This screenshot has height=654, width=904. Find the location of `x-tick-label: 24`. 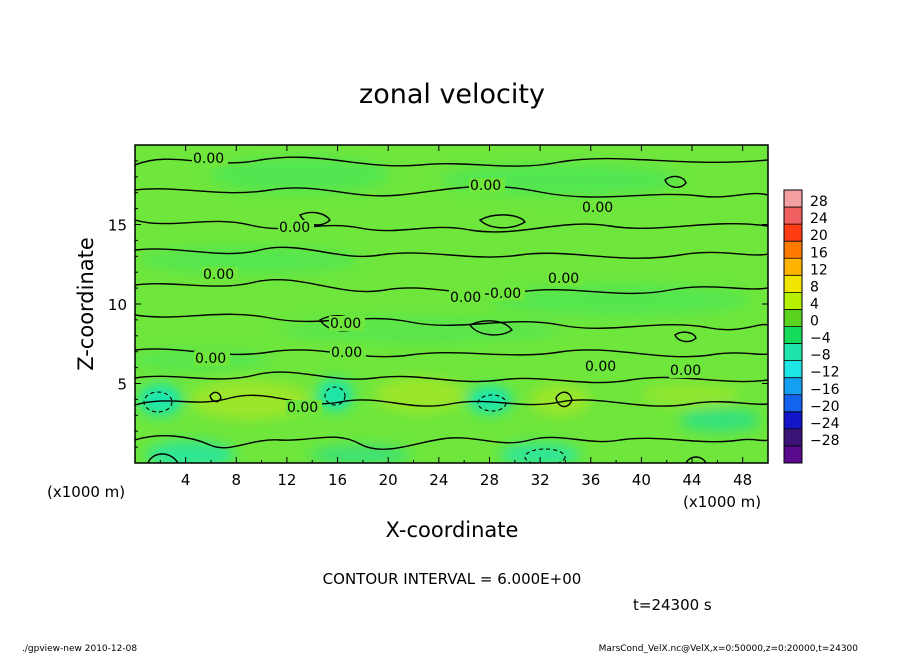

x-tick-label: 24 is located at coordinates (438, 480).